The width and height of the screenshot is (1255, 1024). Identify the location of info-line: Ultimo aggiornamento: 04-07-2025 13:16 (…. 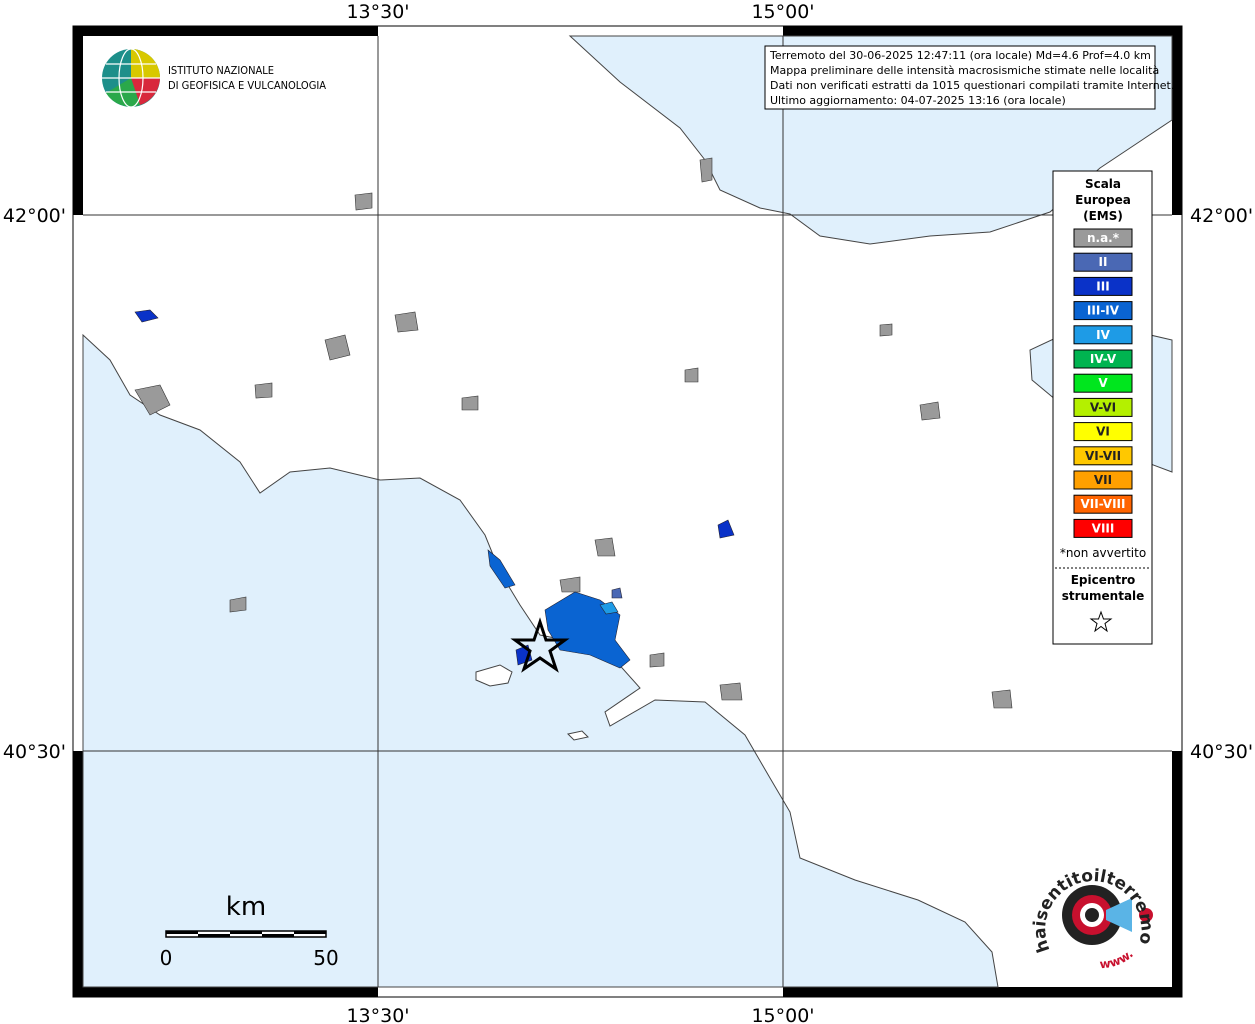
(918, 100).